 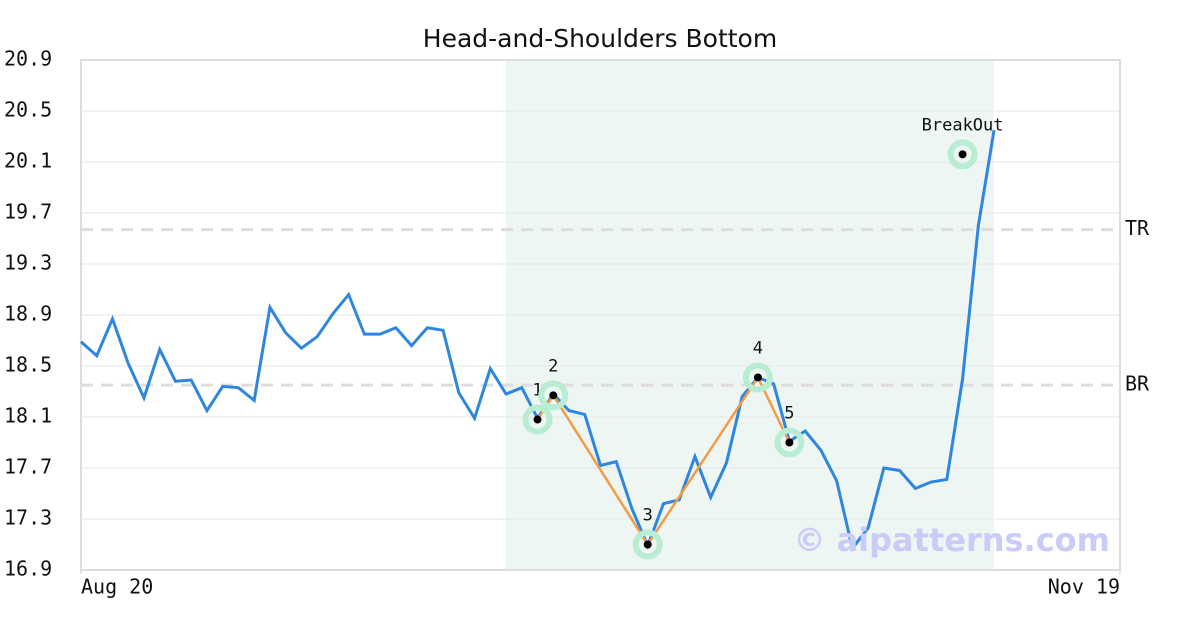 I want to click on y-tick-label: 18.9, so click(x=28, y=314).